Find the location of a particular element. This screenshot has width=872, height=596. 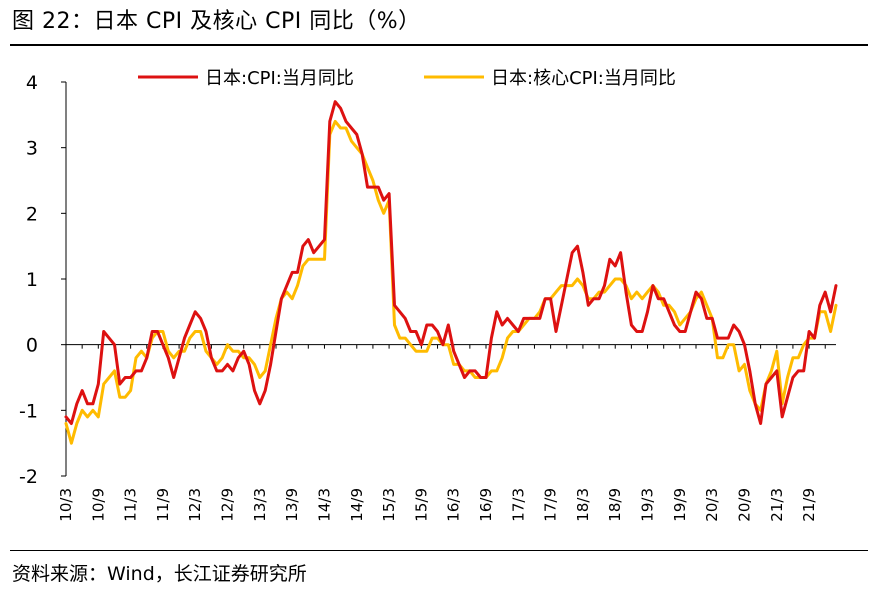

x-tick-label: 15/9 is located at coordinates (421, 505).